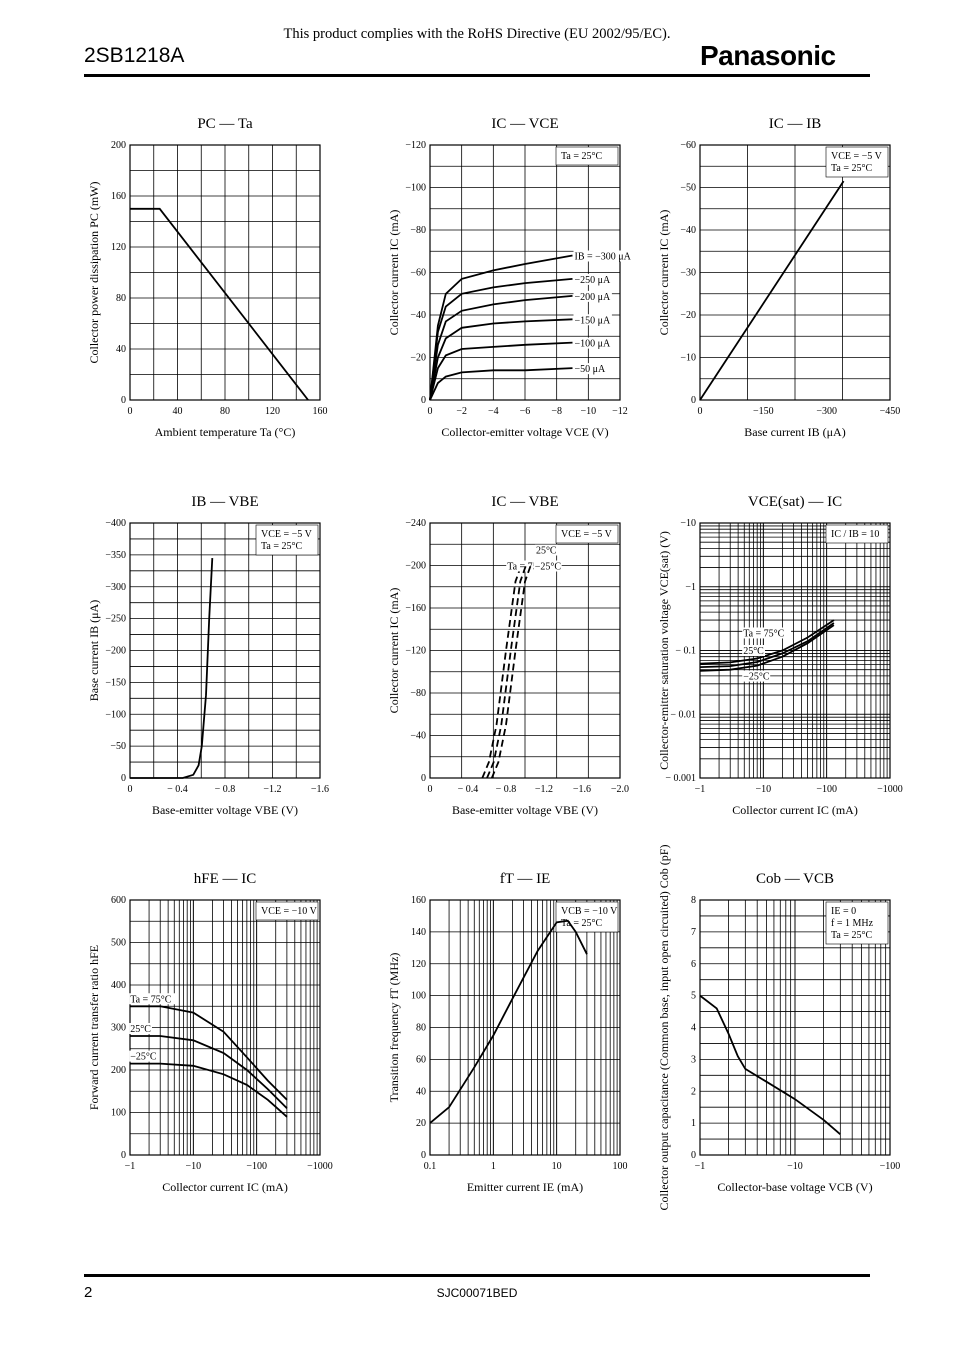 The height and width of the screenshot is (1348, 954). I want to click on page-number: 2, so click(88, 1292).